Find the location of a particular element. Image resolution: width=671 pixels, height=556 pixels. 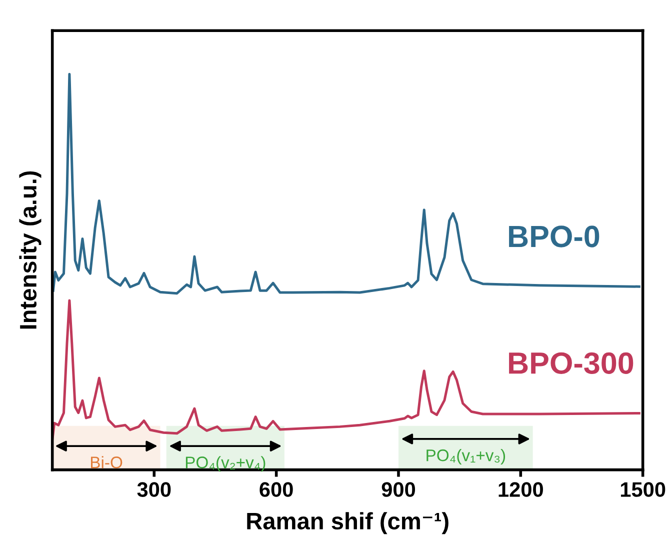

band-label: PO₄(v₂+v₄) is located at coordinates (226, 464).